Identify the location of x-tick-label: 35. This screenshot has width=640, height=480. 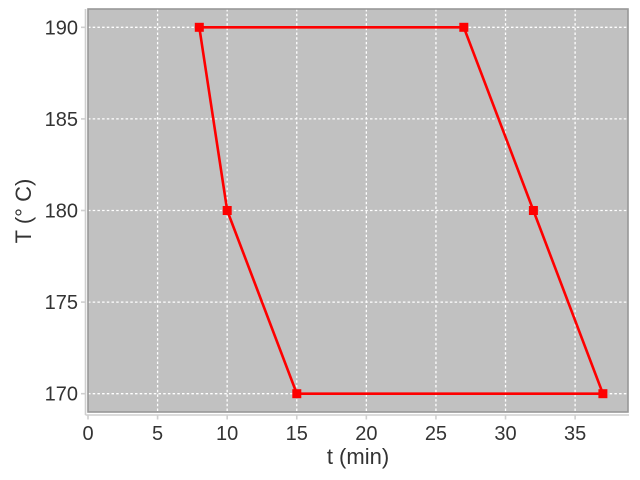
(575, 434).